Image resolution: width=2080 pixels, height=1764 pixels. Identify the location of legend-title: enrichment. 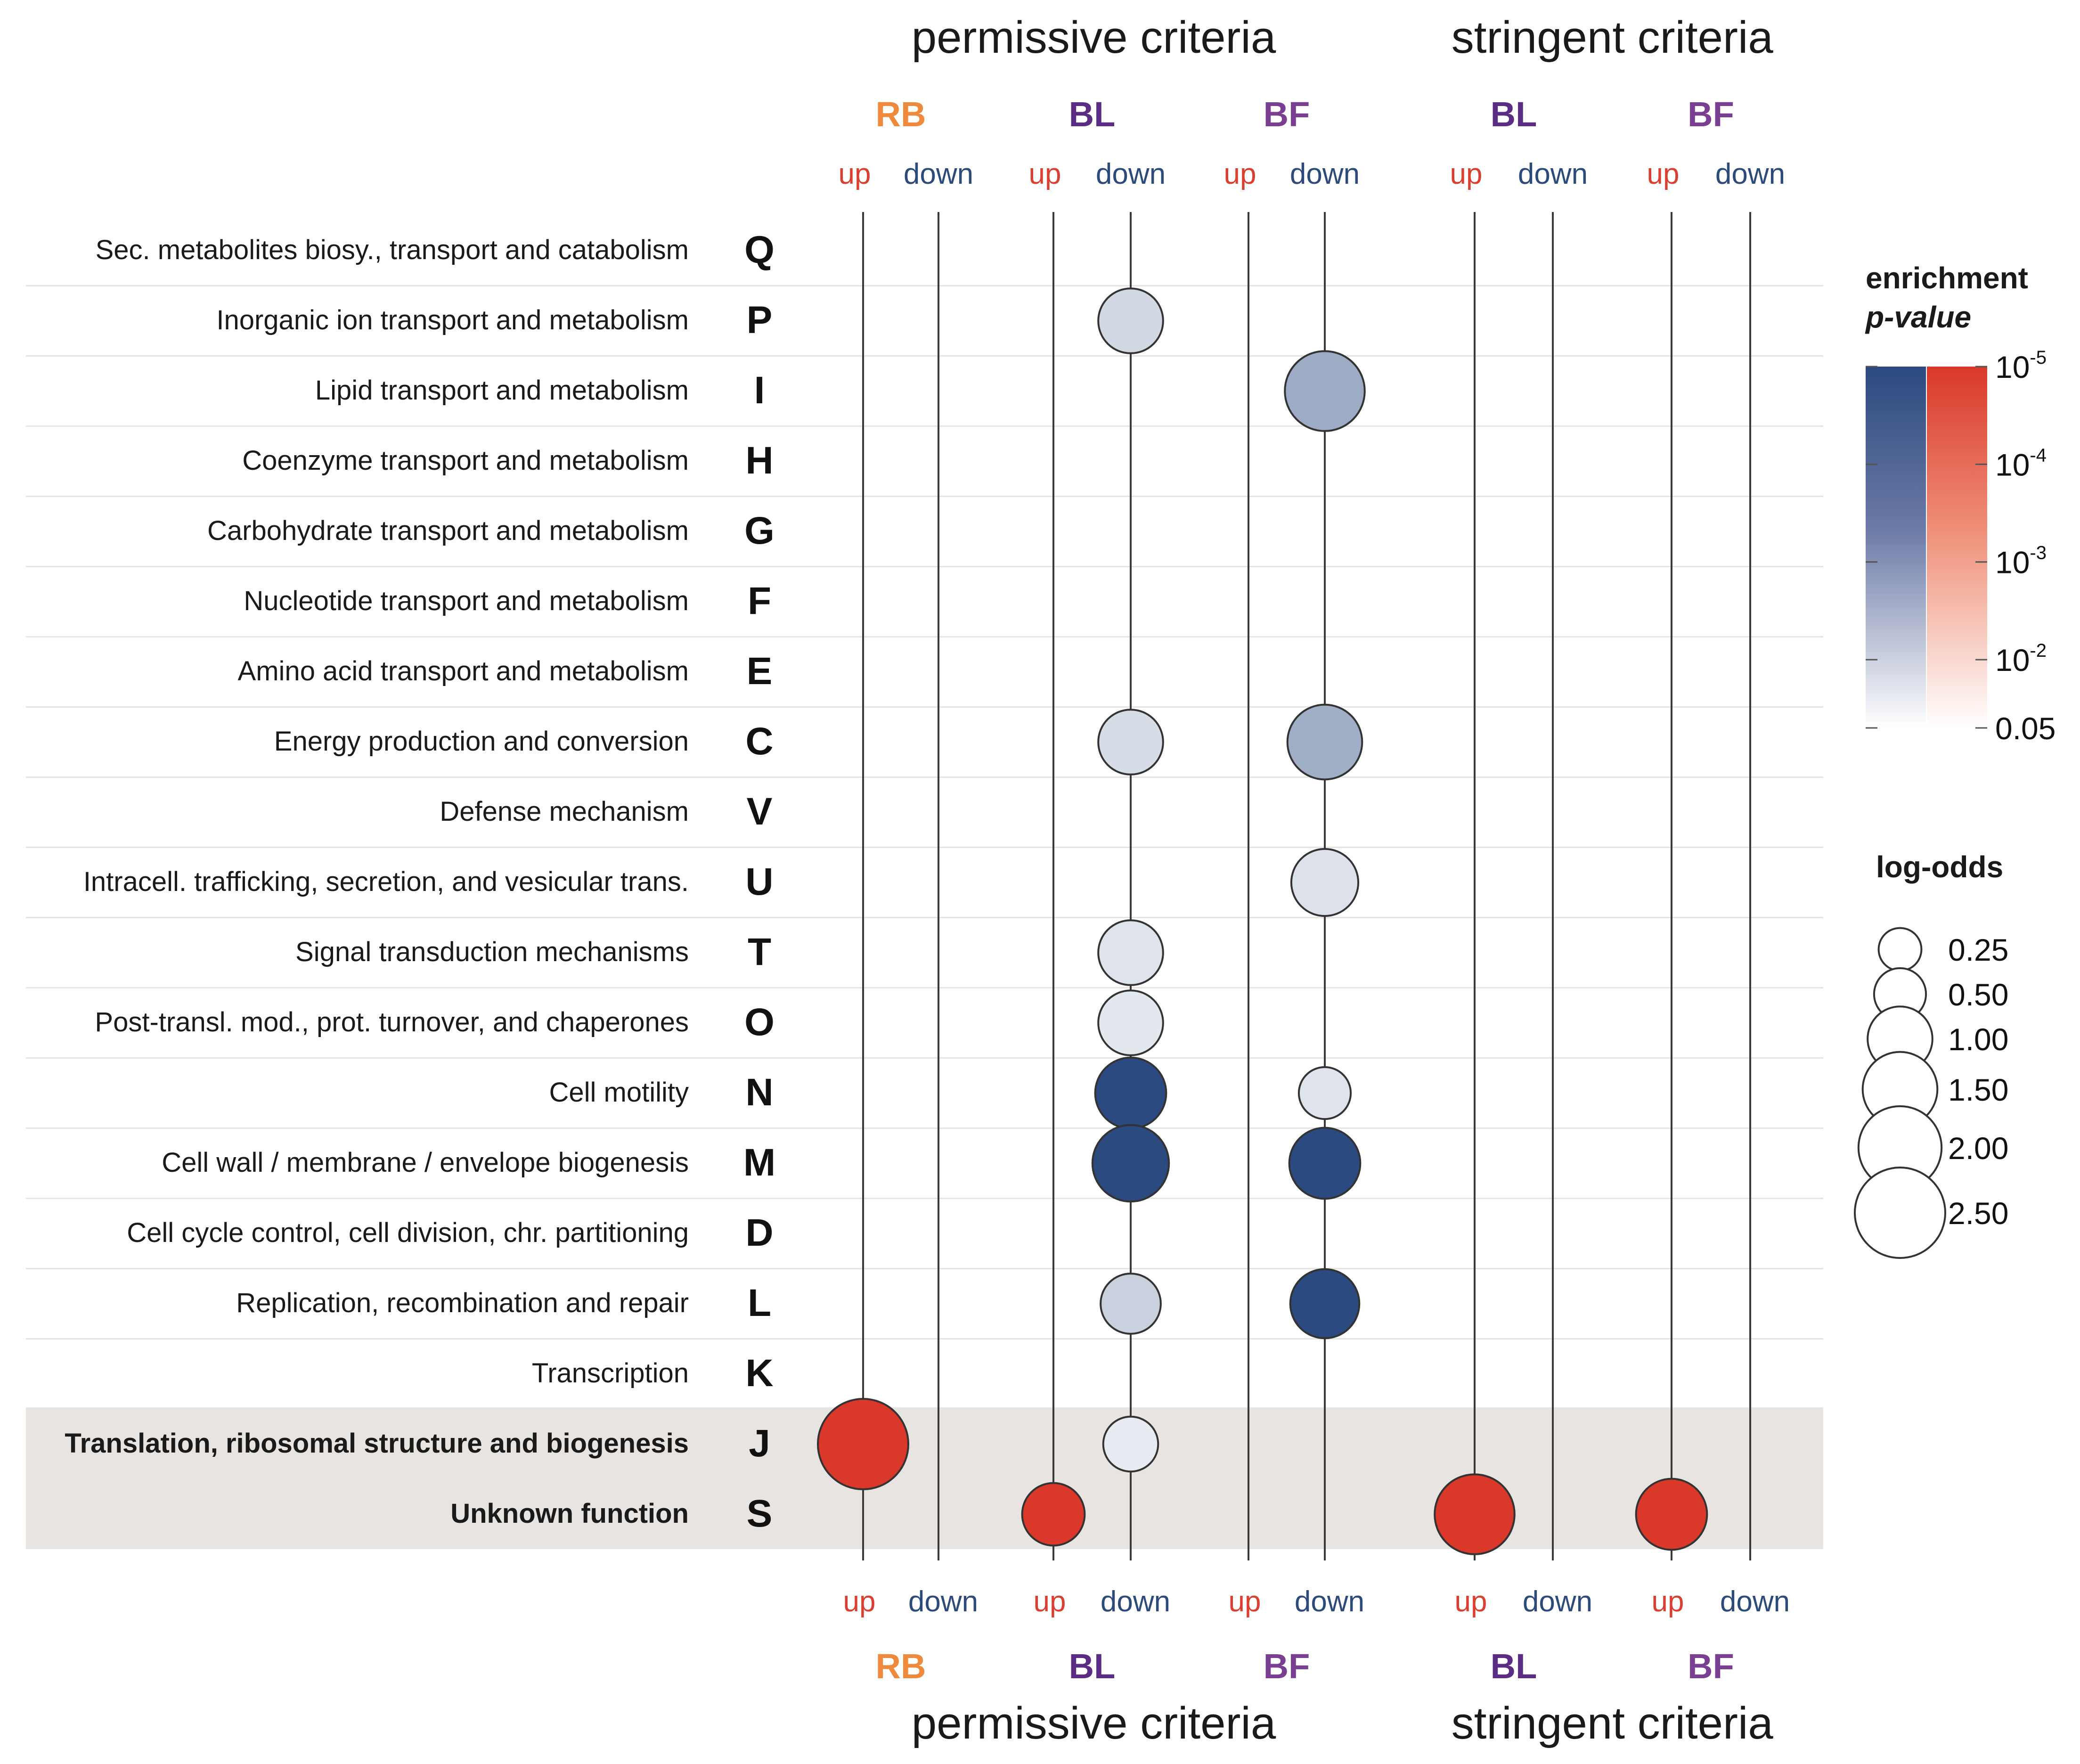
(1947, 278).